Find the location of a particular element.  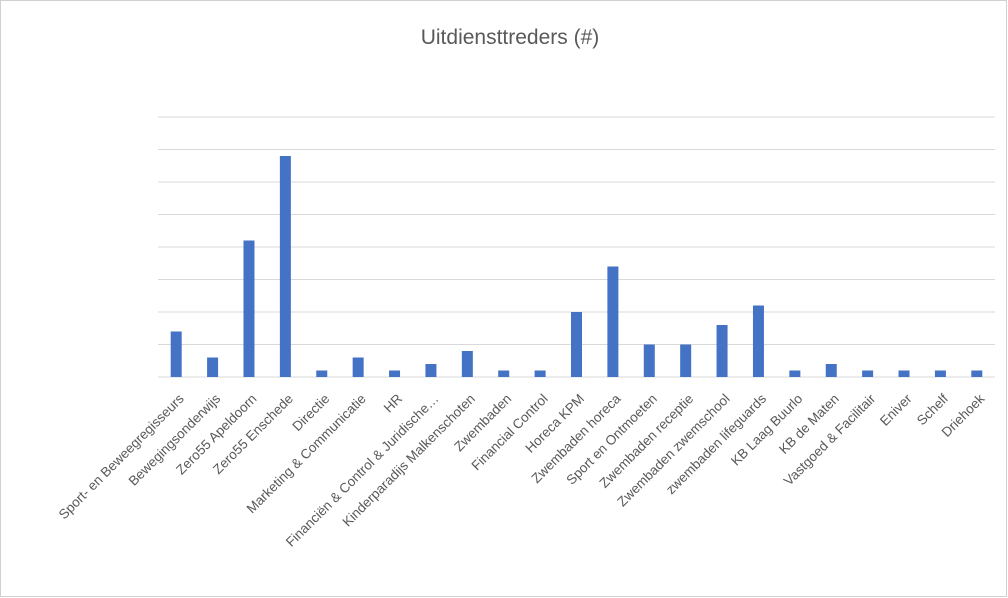

chart-title: Uitdiensttreders (#) is located at coordinates (510, 37).